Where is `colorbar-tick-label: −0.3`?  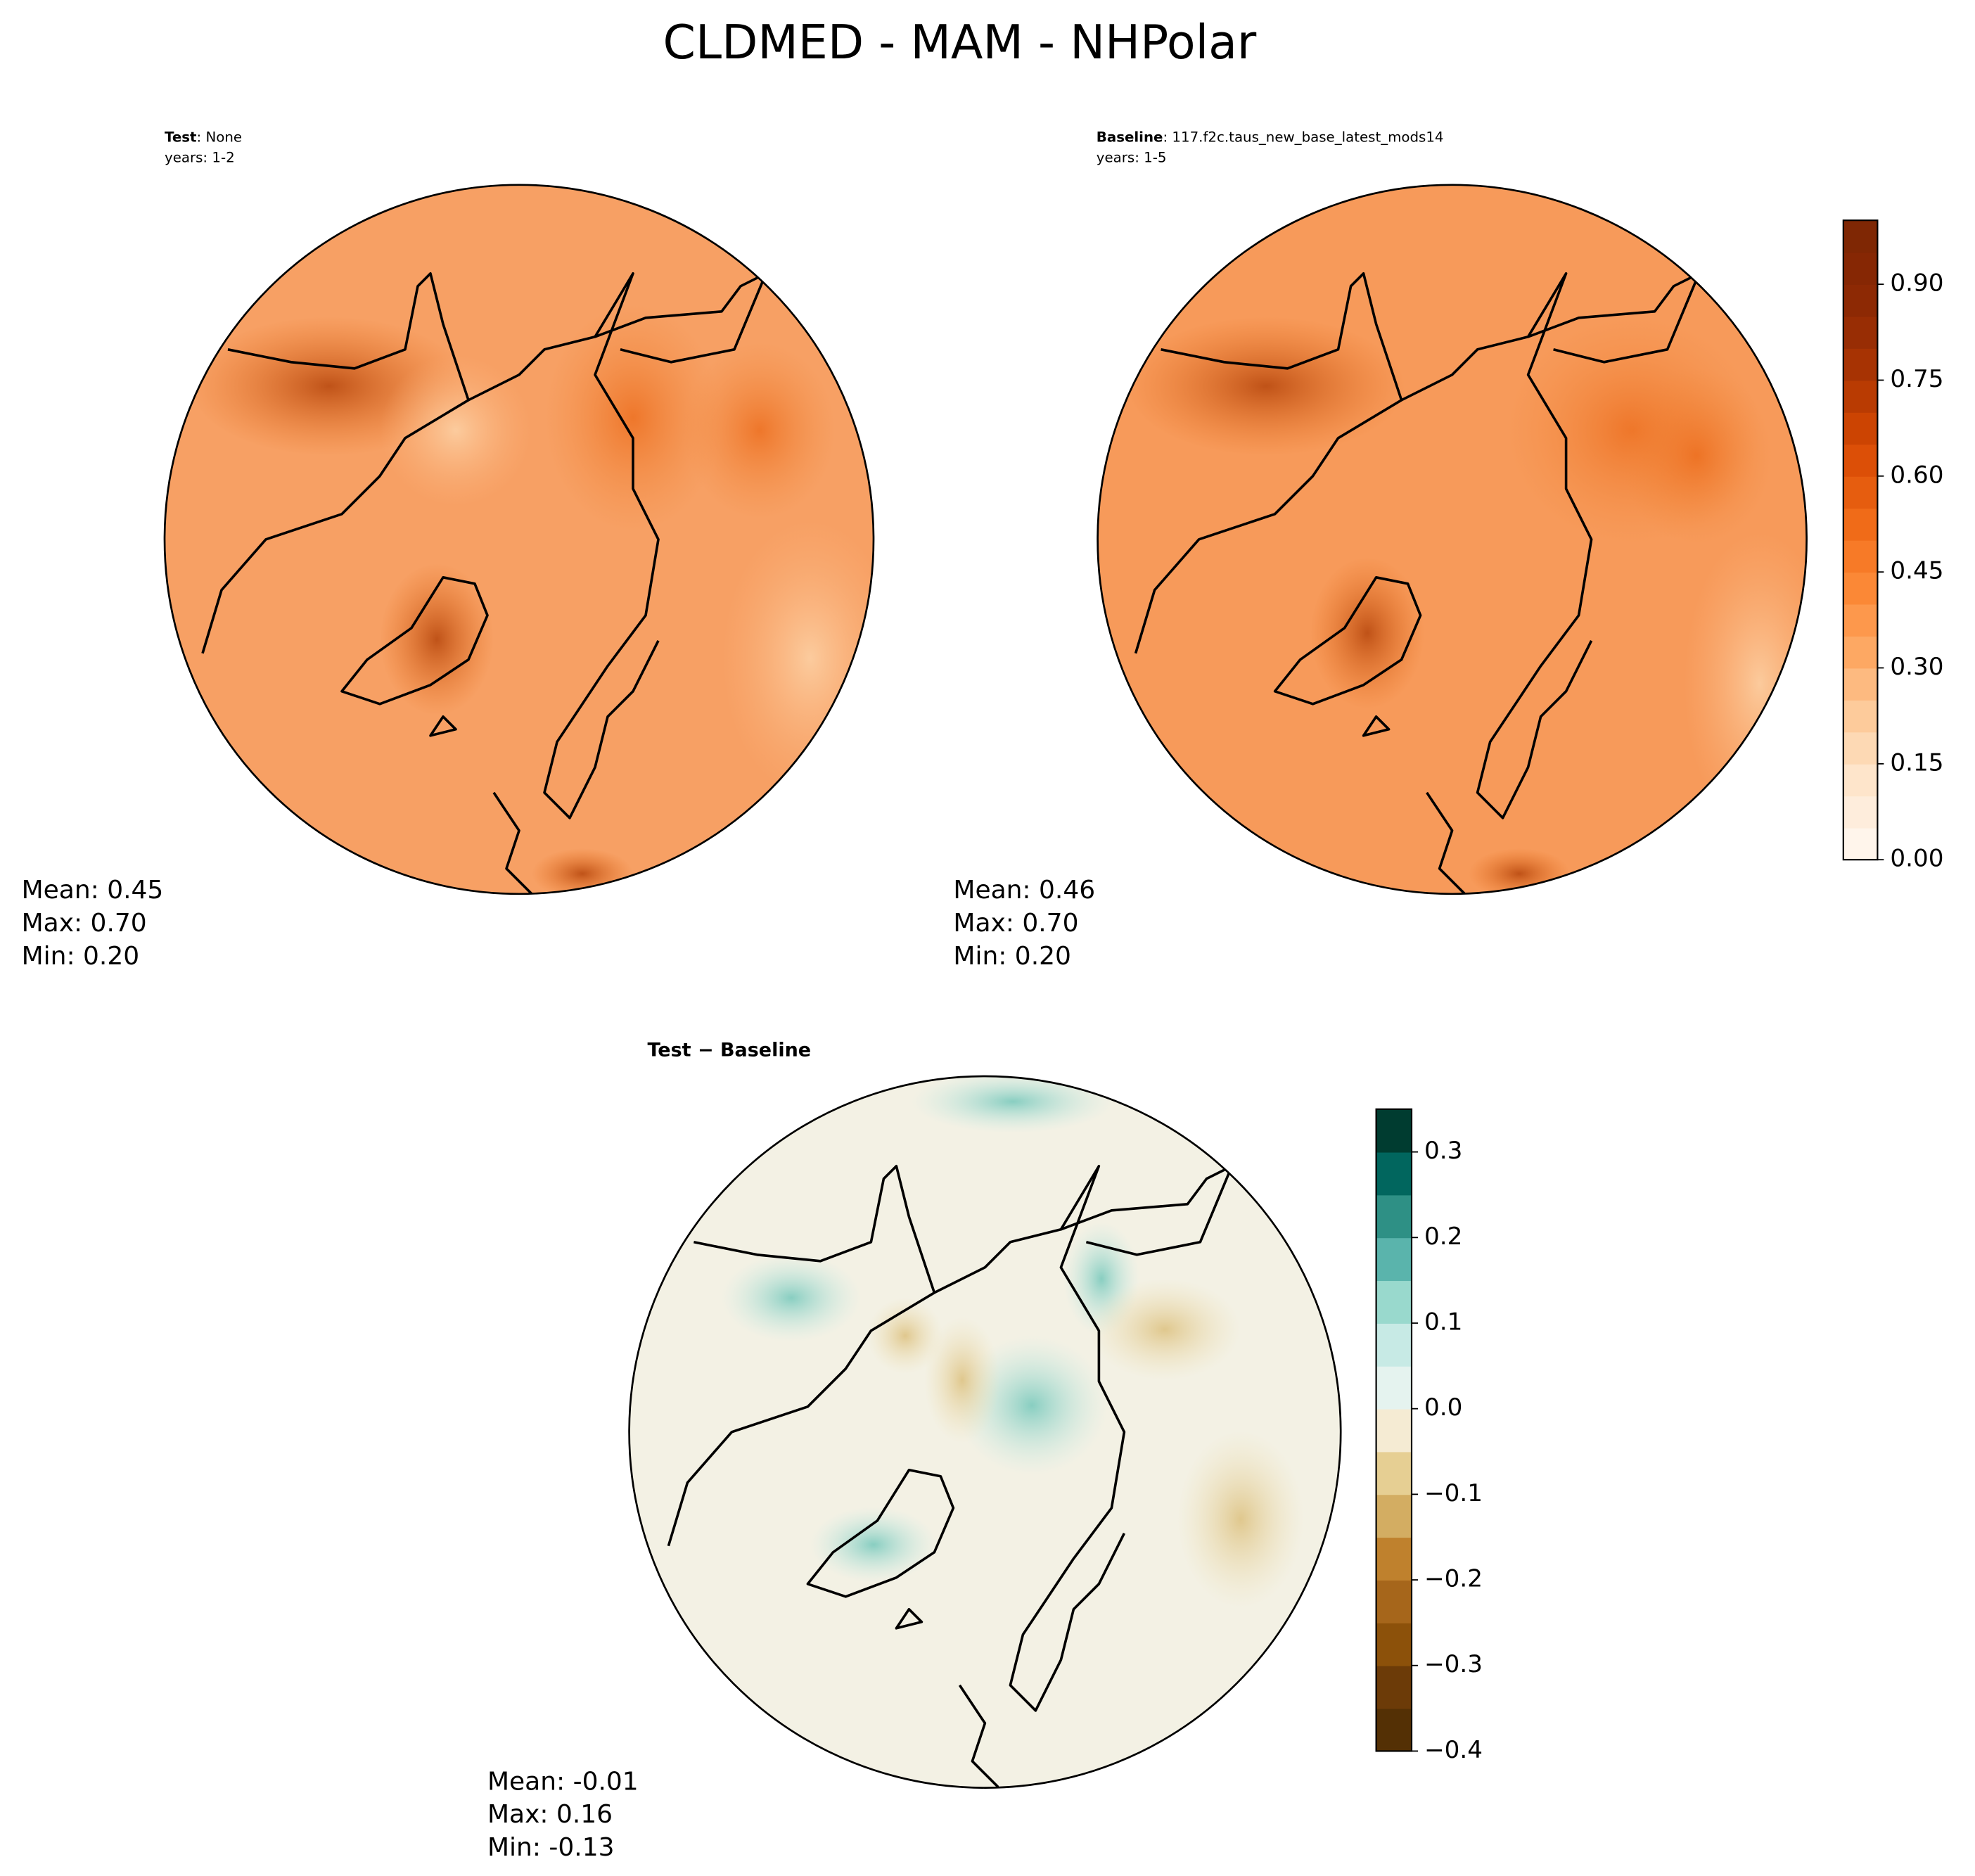 colorbar-tick-label: −0.3 is located at coordinates (1453, 1664).